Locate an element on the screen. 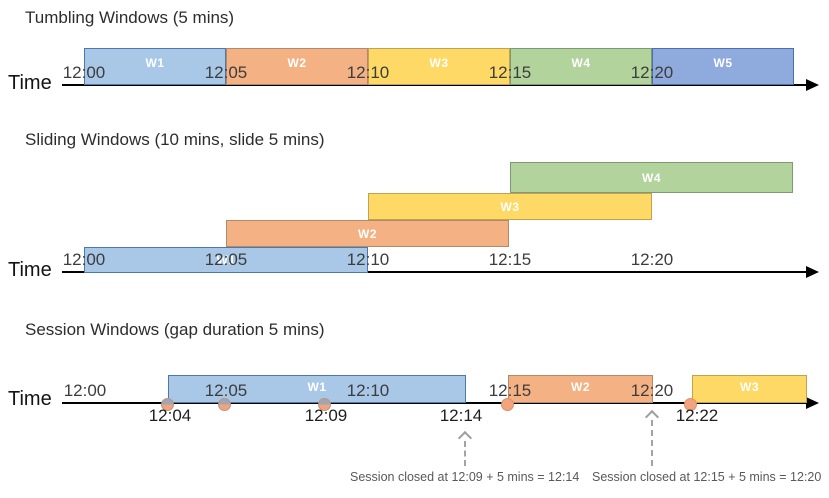 The width and height of the screenshot is (829, 498). session-time-axis-label: Time is located at coordinates (30, 399).